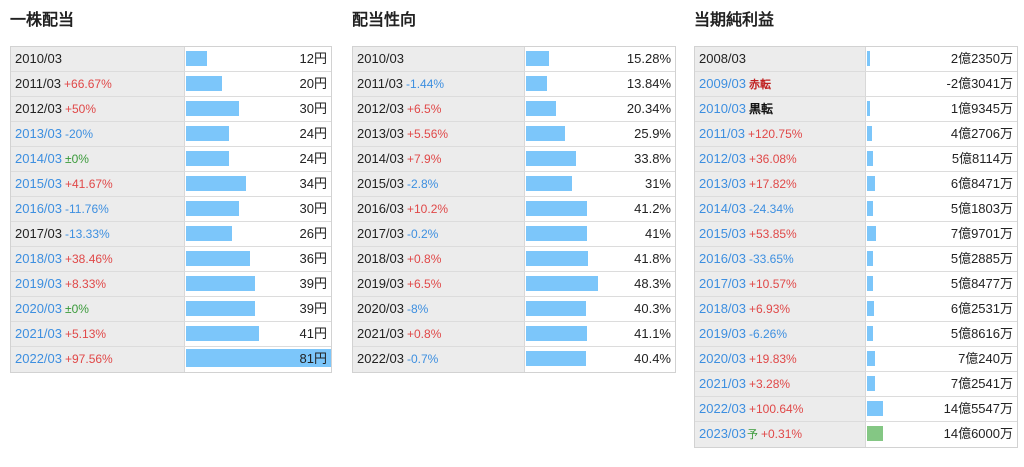 The image size is (1024, 467). I want to click on table-row: 2012/03 +36.08% 5億8114万, so click(856, 159).